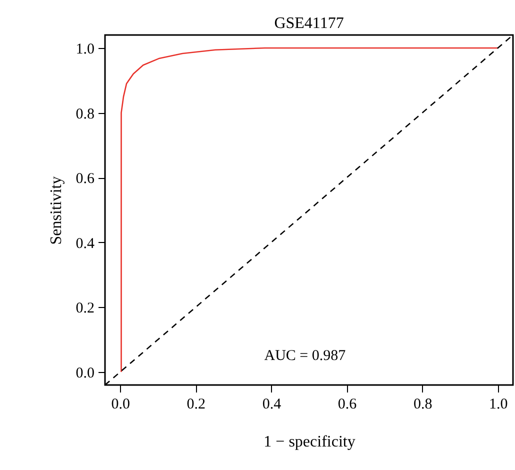 Image resolution: width=515 pixels, height=470 pixels. What do you see at coordinates (120, 404) in the screenshot?
I see `x-tick-label: 0.0` at bounding box center [120, 404].